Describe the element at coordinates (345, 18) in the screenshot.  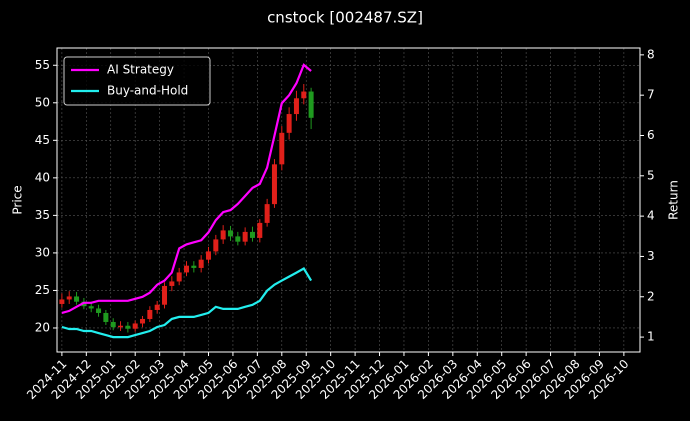
I see `chart-title: cnstock [002487.SZ]` at that location.